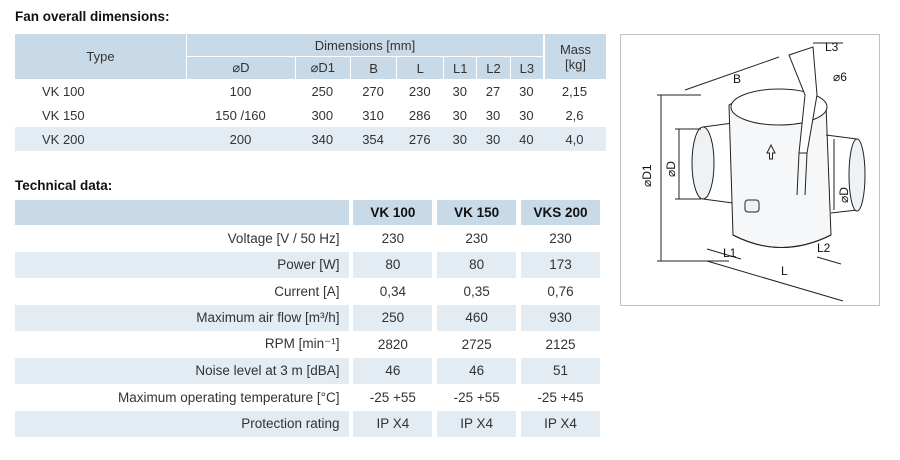 This screenshot has height=460, width=900. Describe the element at coordinates (737, 79) in the screenshot. I see `label-b: B` at that location.